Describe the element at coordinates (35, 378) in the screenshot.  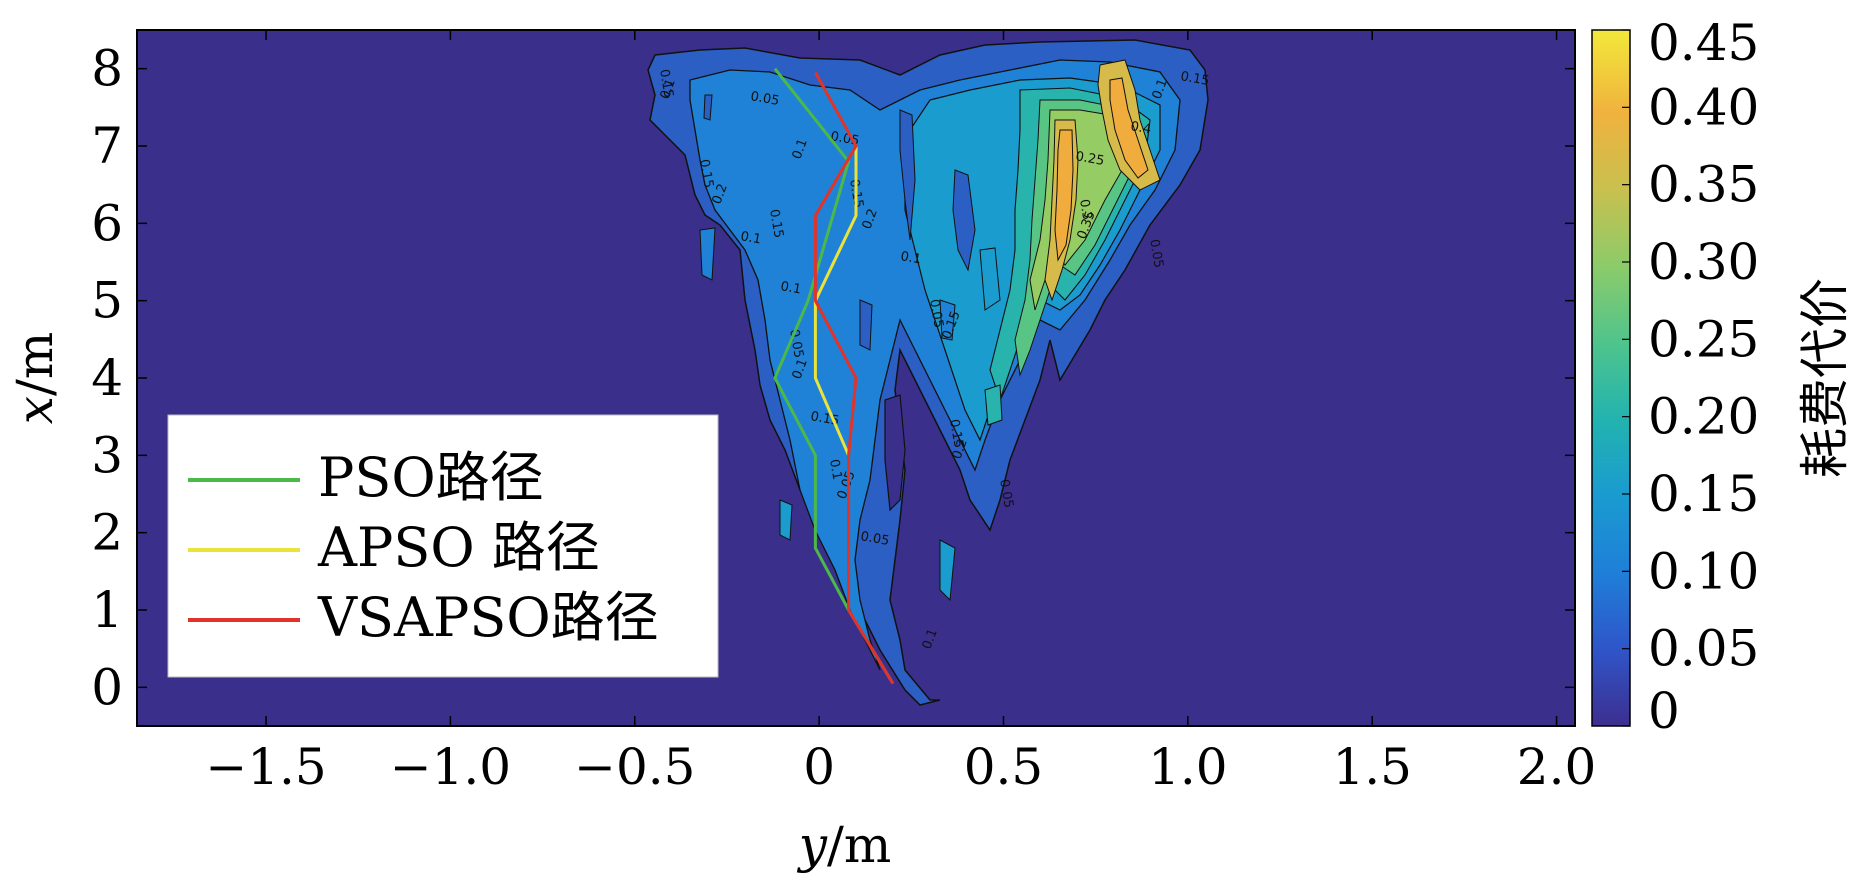
I see `y-axis-label: x/m` at that location.